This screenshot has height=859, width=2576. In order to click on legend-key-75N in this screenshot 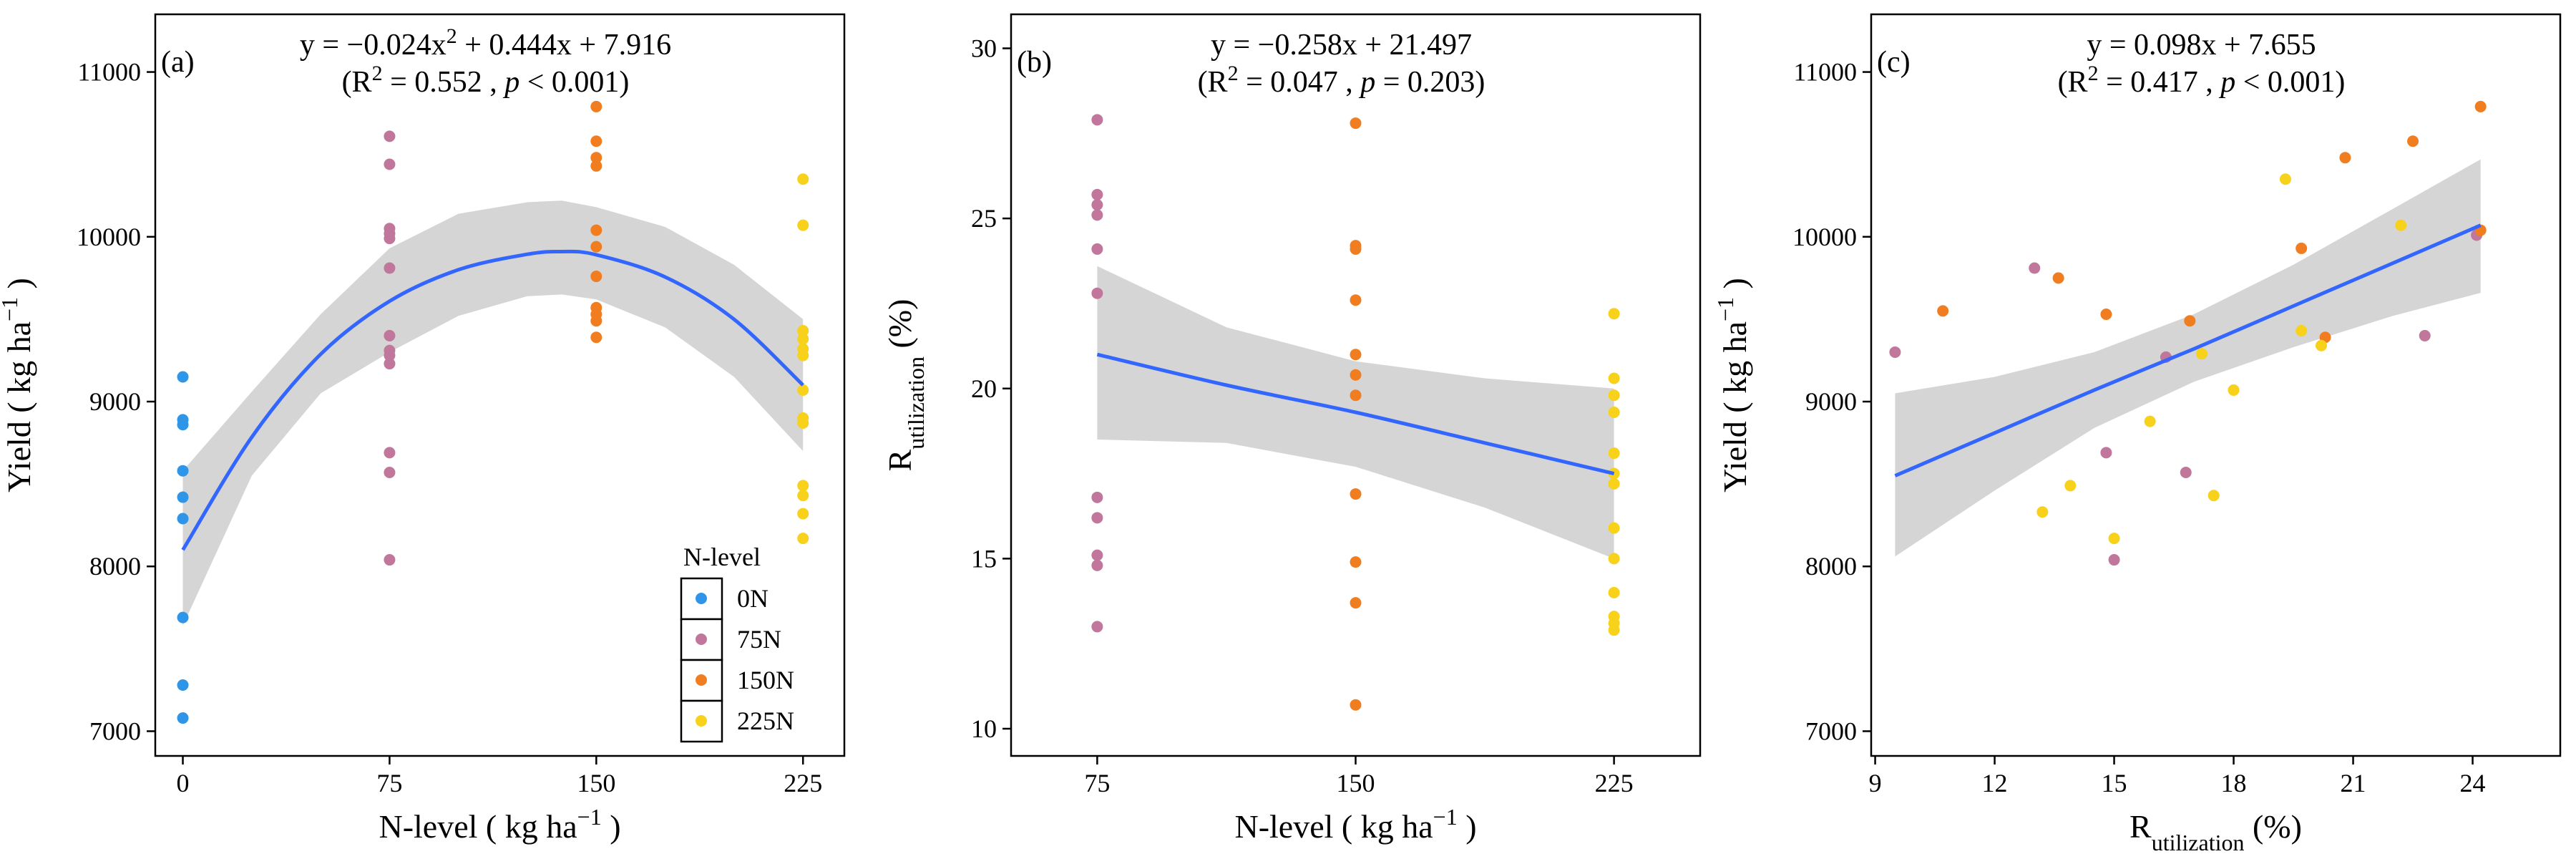, I will do `click(701, 639)`.